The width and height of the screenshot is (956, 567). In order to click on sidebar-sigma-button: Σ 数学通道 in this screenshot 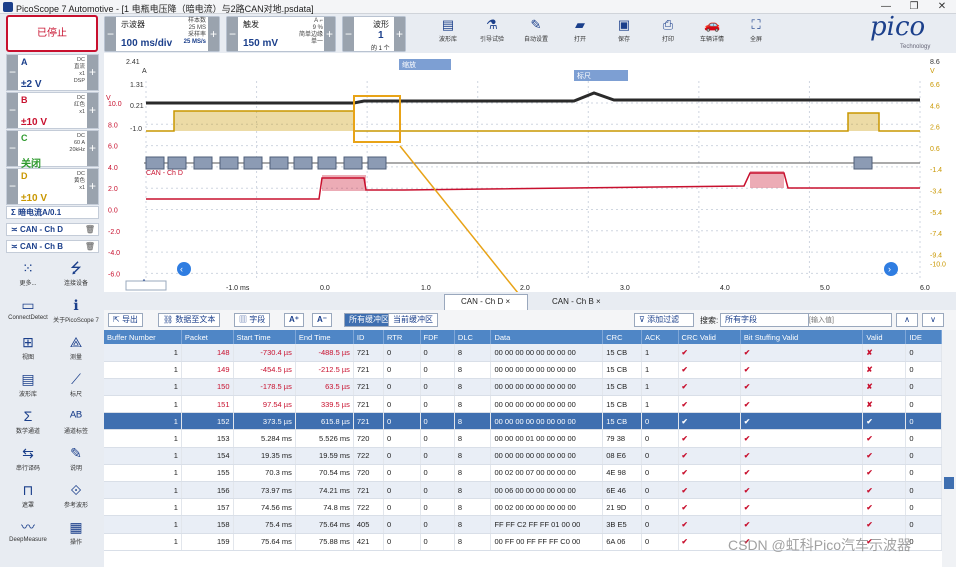, I will do `click(28, 426)`.